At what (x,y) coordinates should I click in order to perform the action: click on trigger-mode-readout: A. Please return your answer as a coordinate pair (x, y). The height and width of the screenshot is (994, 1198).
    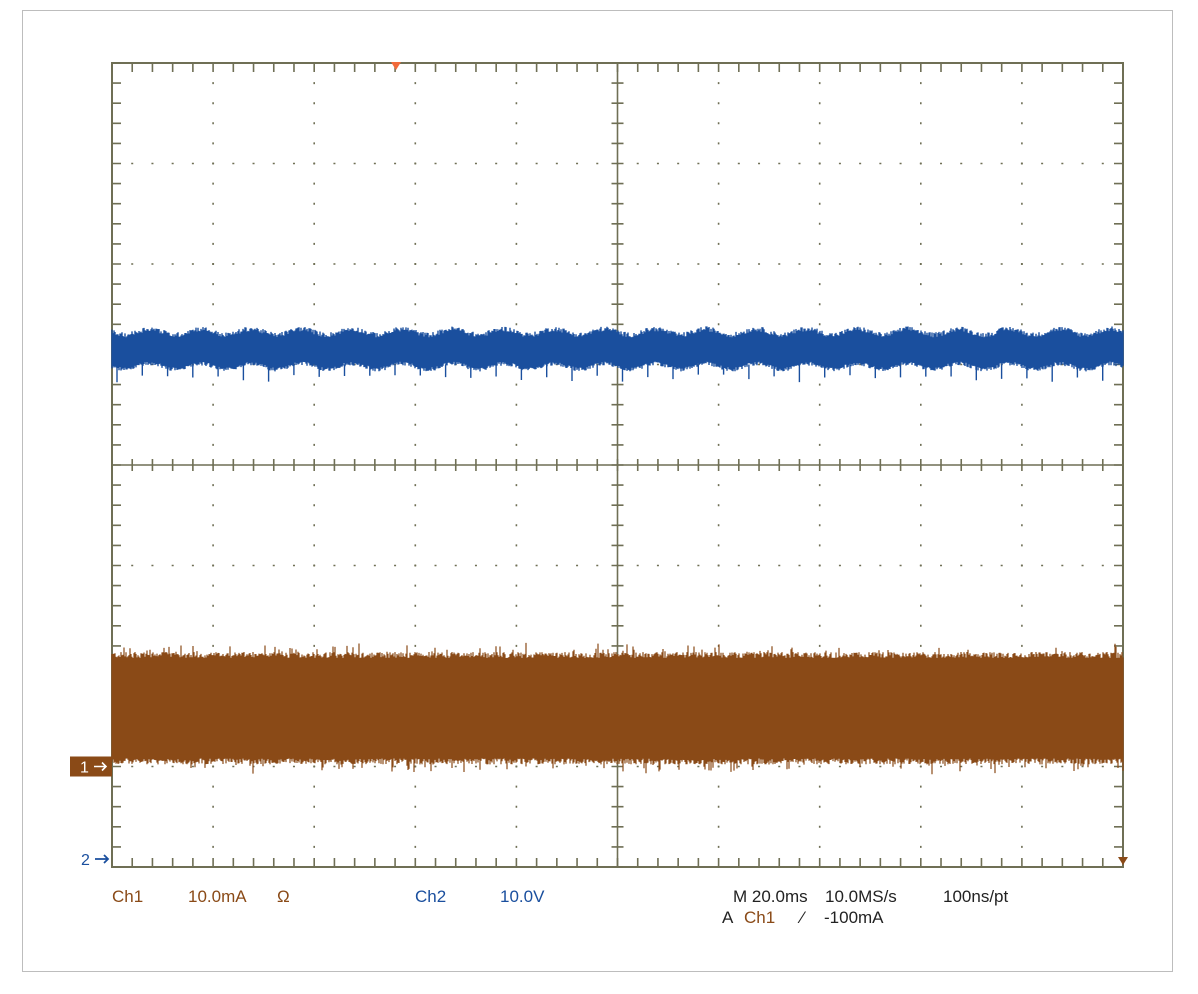
    Looking at the image, I should click on (728, 917).